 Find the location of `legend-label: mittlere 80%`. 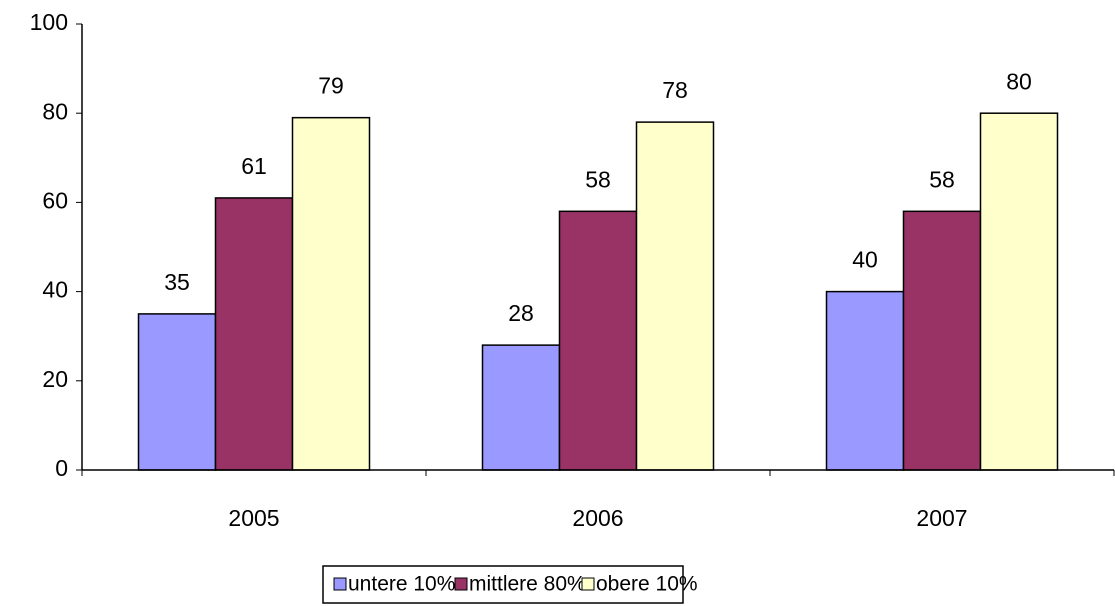

legend-label: mittlere 80% is located at coordinates (527, 584).